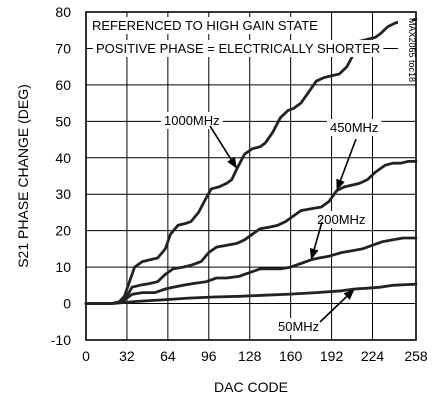  Describe the element at coordinates (63, 121) in the screenshot. I see `y-tick-label: 50` at that location.